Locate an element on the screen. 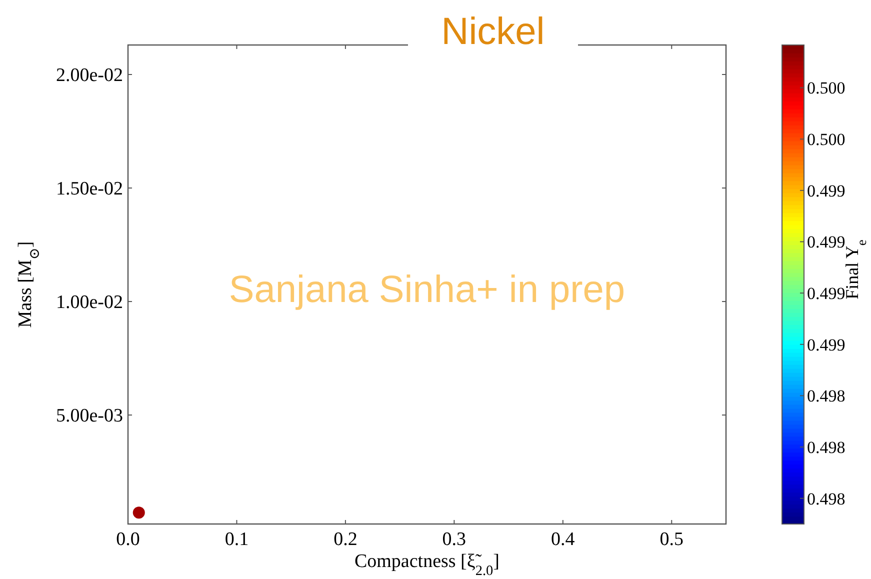  y-tick-label: 5.00e-03 is located at coordinates (89, 416).